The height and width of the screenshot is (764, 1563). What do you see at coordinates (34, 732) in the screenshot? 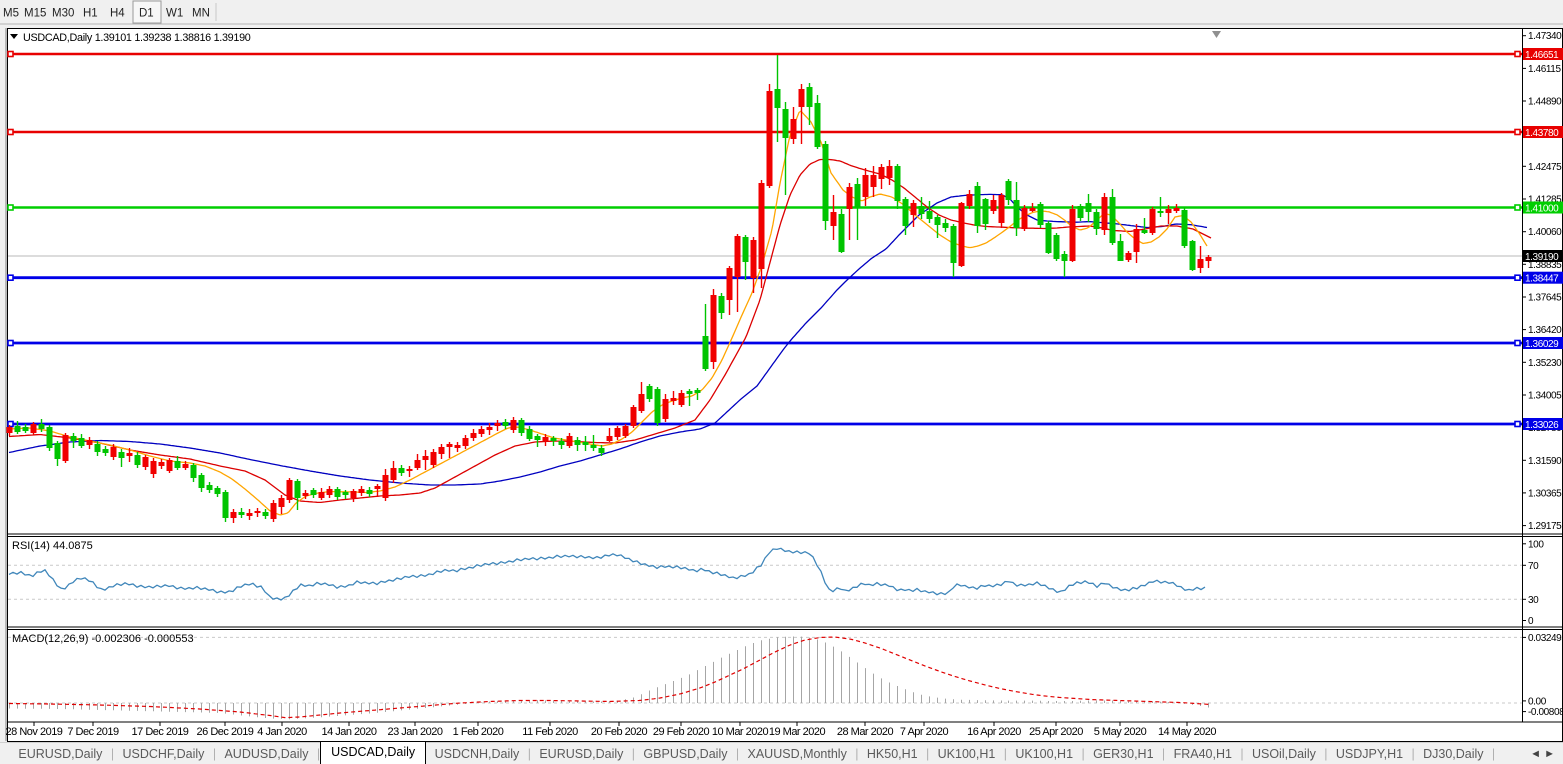
I see `svg-text: 28 Nov 2019` at bounding box center [34, 732].